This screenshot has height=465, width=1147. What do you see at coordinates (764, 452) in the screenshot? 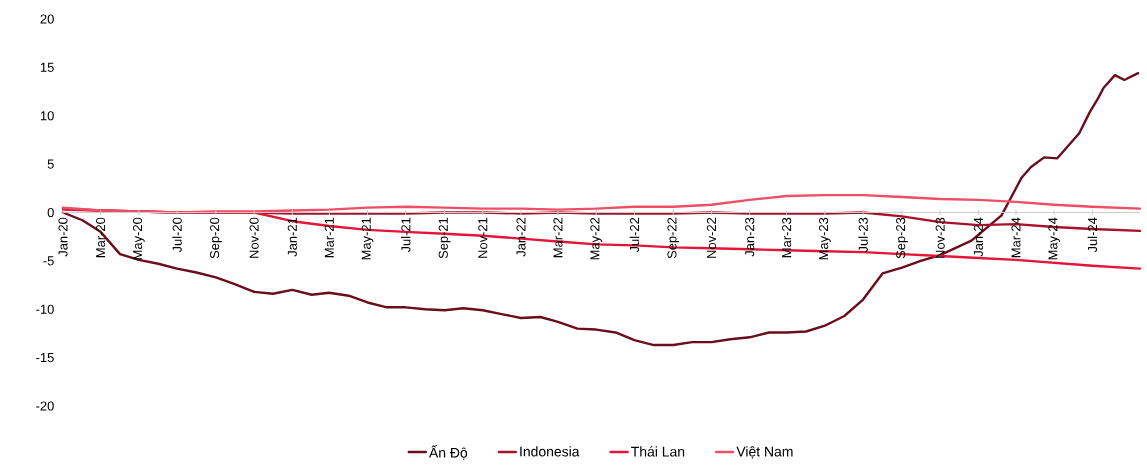
I see `legend-label: Việt Nam` at bounding box center [764, 452].